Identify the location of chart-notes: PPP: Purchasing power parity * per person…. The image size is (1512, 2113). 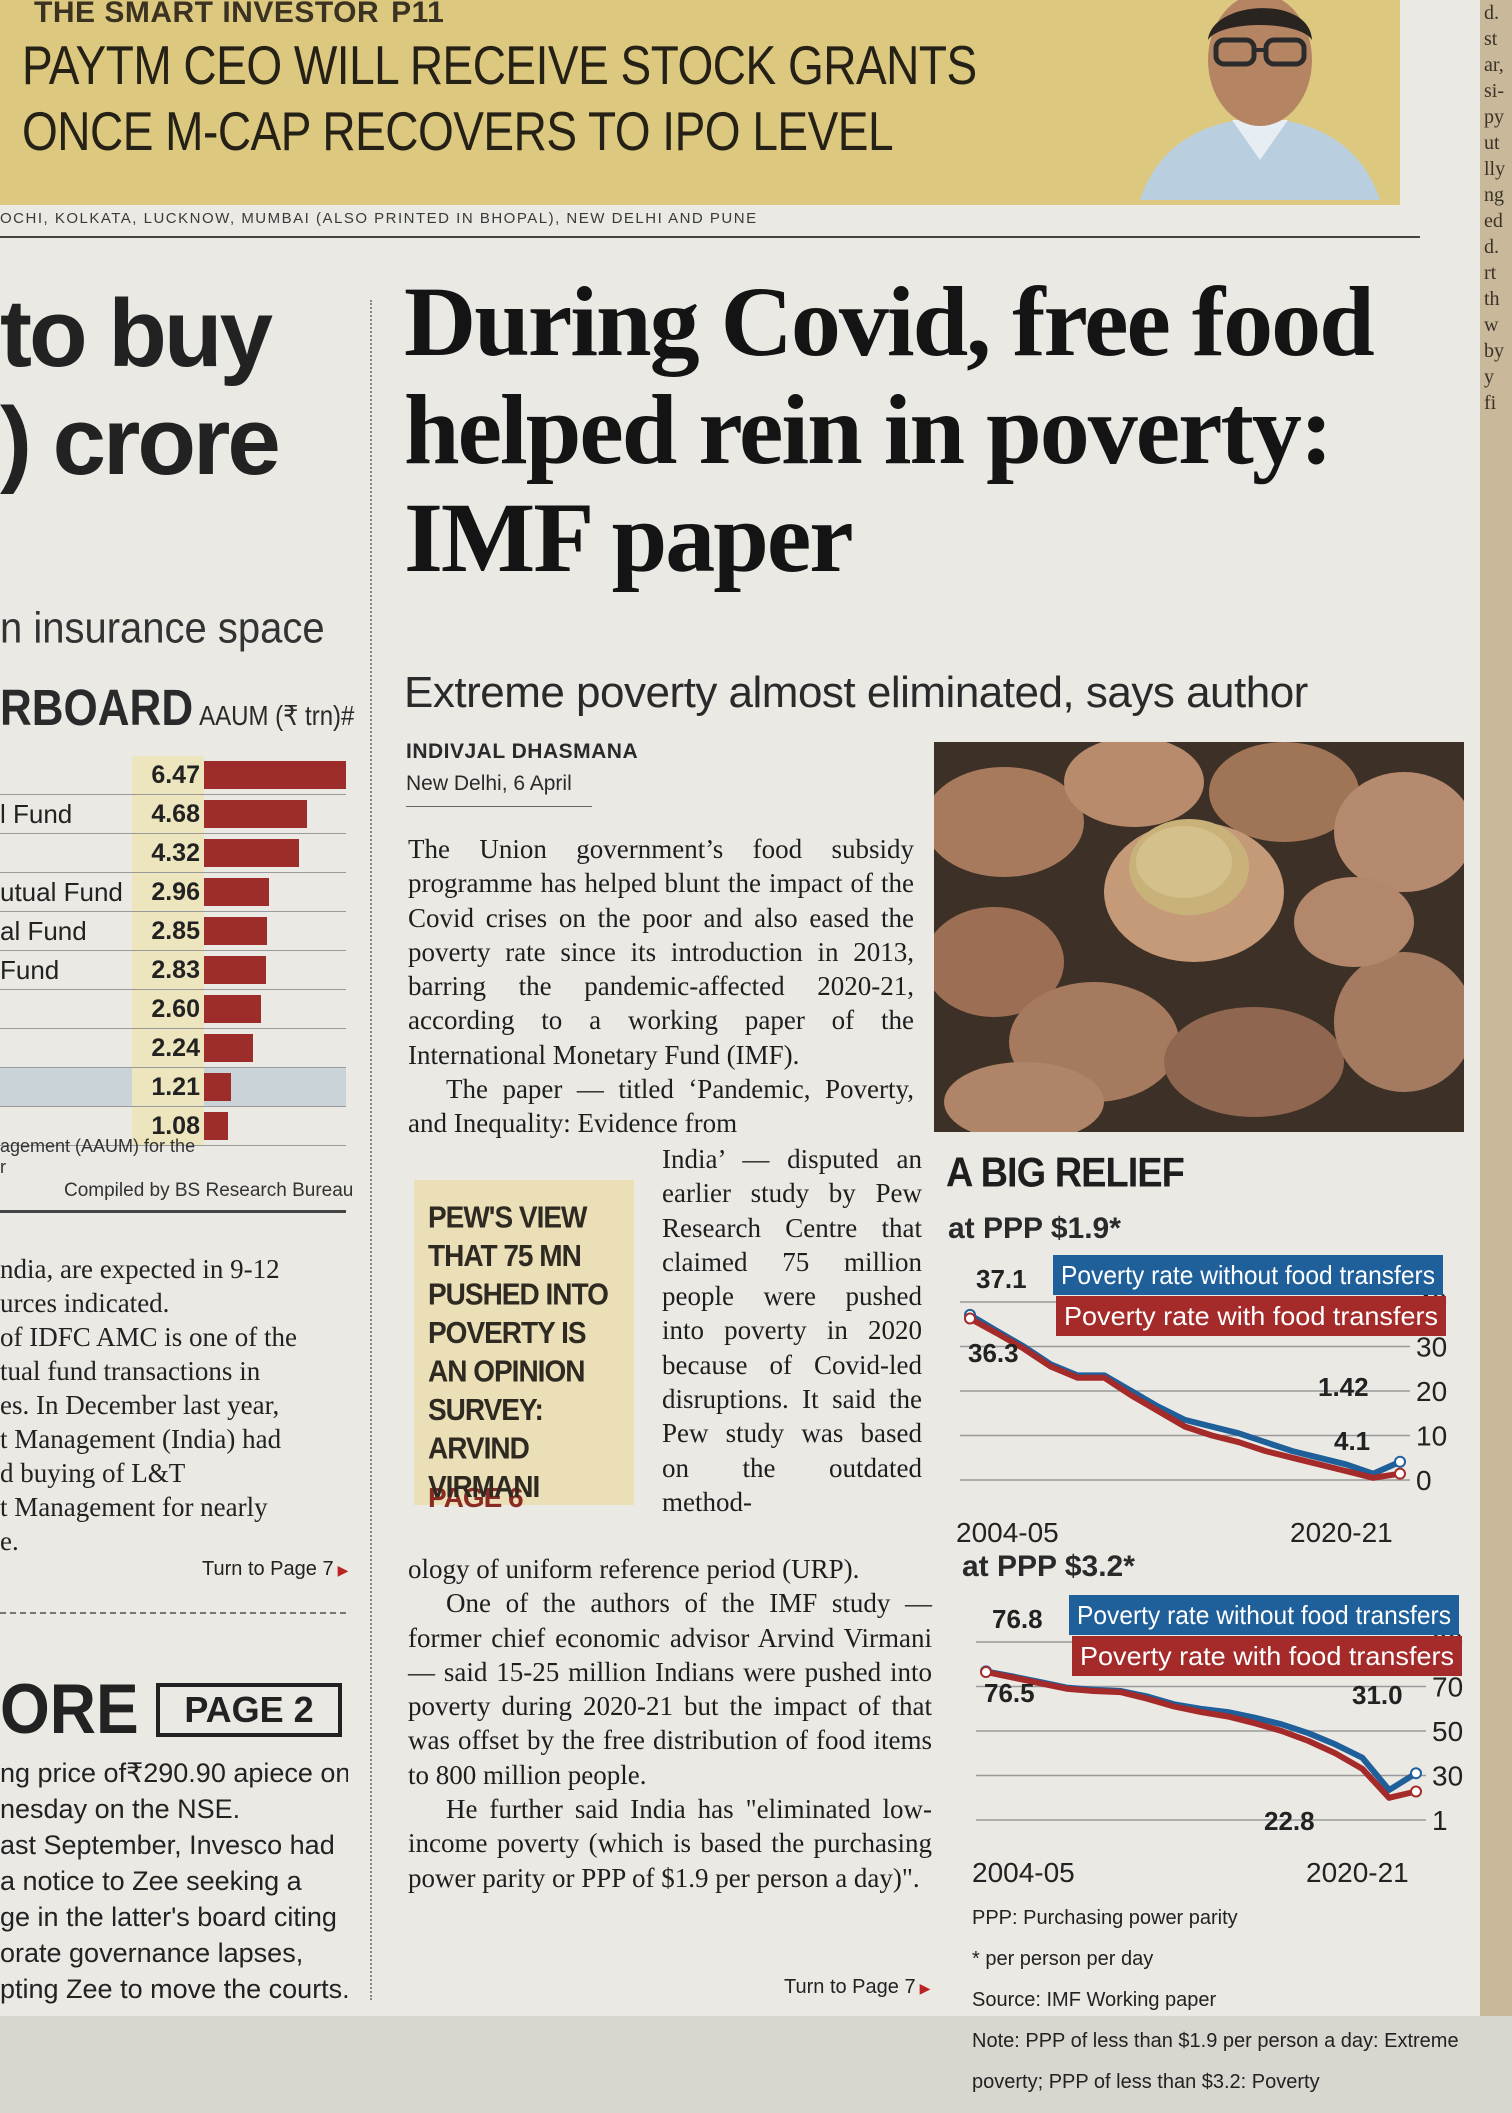
(1222, 2000).